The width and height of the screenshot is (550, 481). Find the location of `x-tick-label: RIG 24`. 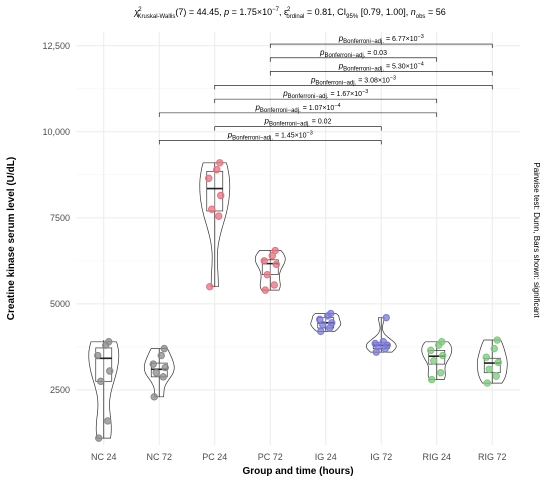

x-tick-label: RIG 24 is located at coordinates (436, 457).